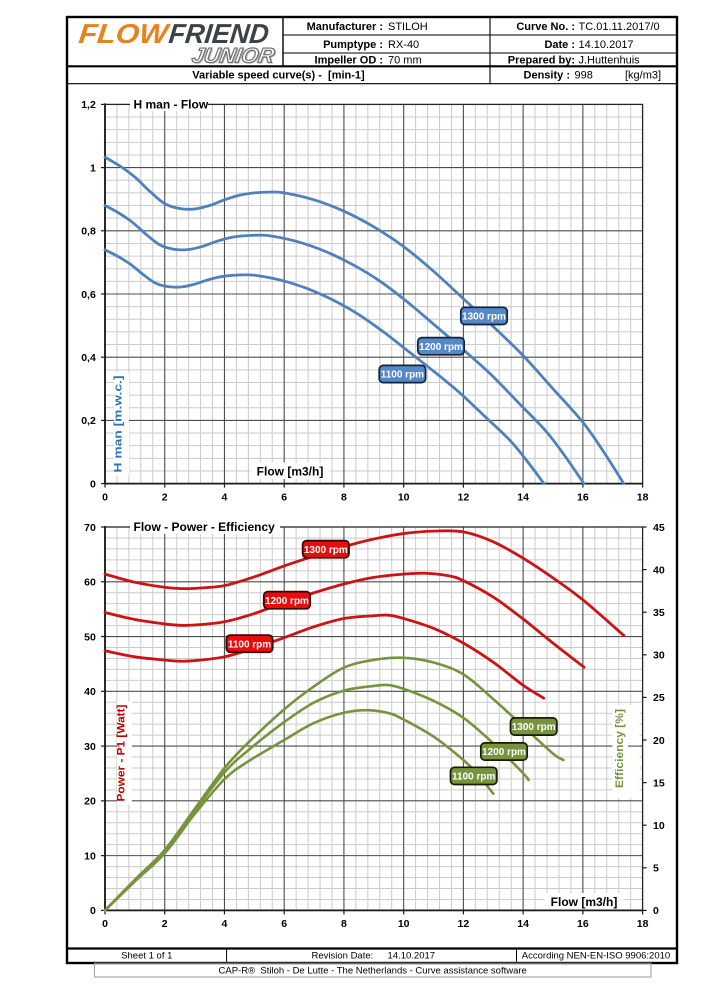  I want to click on svg-text: Sheet 1 of 1, so click(146, 956).